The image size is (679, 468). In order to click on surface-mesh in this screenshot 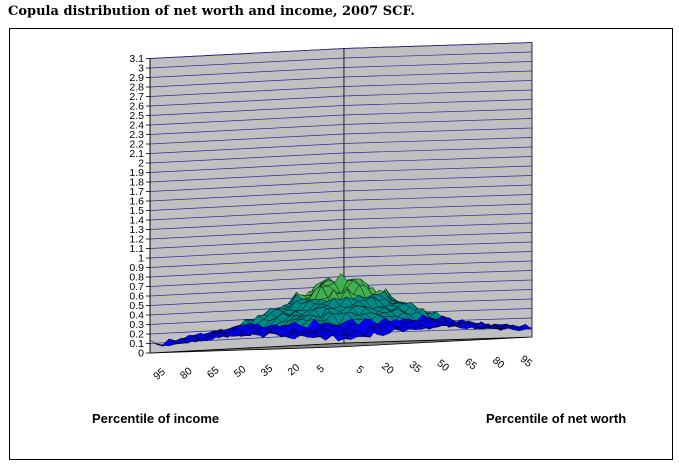, I will do `click(341, 310)`.